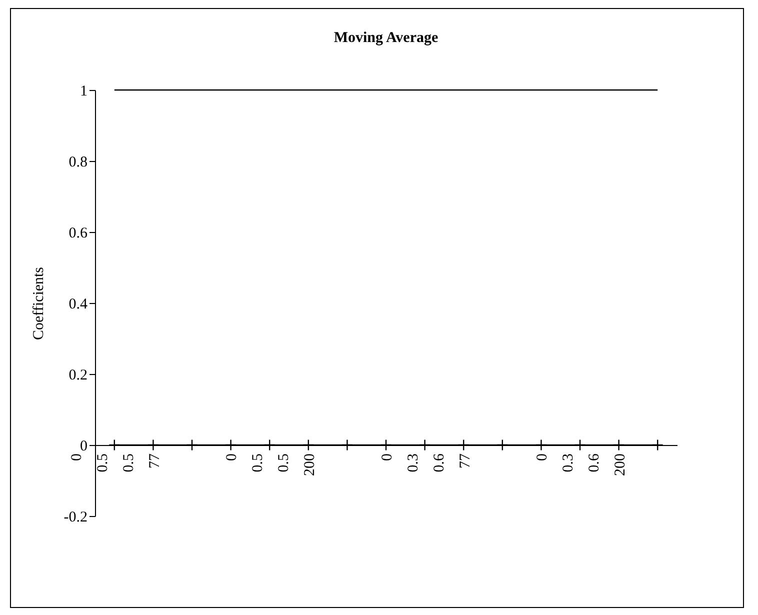 Image resolution: width=758 pixels, height=615 pixels. Describe the element at coordinates (38, 303) in the screenshot. I see `y-axis-title: Coefficients` at that location.